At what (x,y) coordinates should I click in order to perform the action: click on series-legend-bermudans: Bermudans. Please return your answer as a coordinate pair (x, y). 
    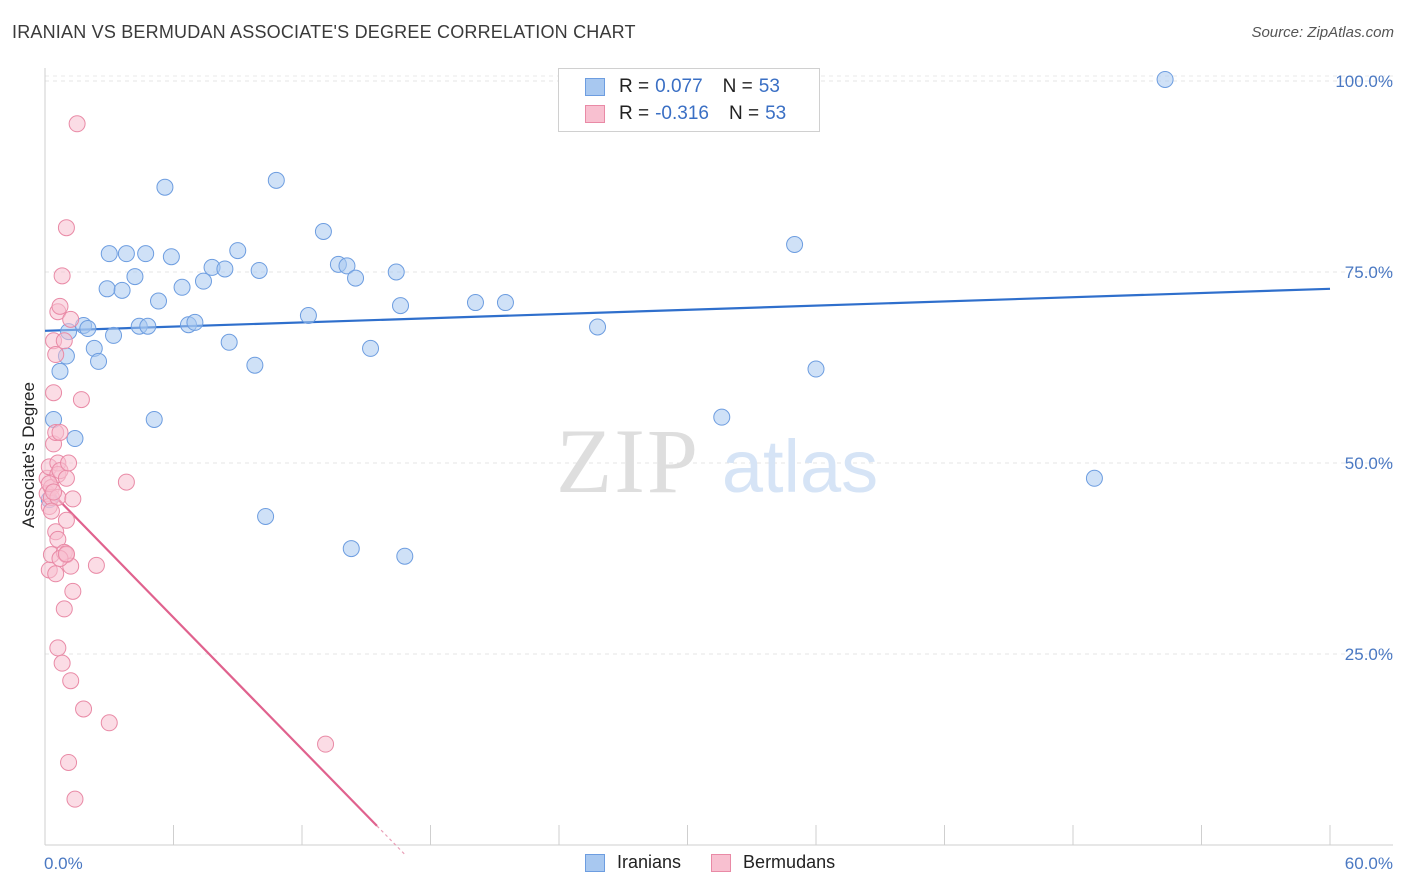
    Looking at the image, I should click on (773, 862).